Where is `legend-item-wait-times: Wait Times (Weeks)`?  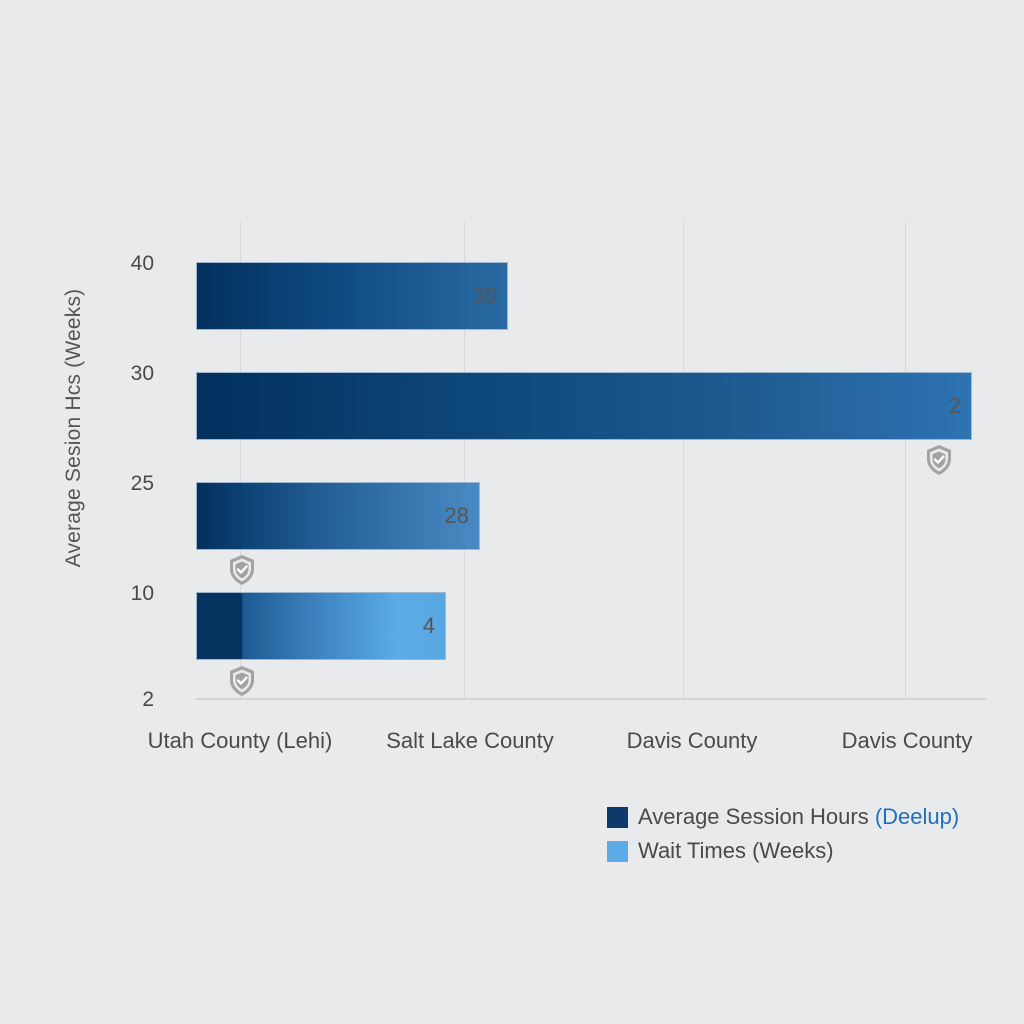 legend-item-wait-times: Wait Times (Weeks) is located at coordinates (783, 851).